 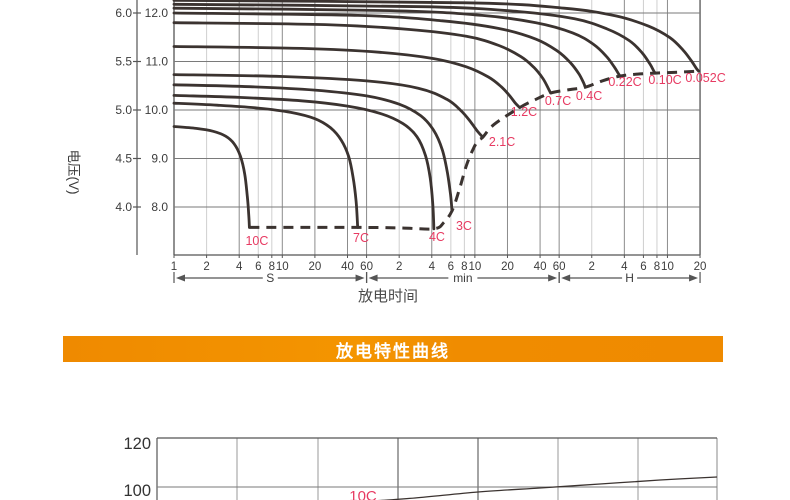 What do you see at coordinates (256, 241) in the screenshot?
I see `rate-label-10C: 10C` at bounding box center [256, 241].